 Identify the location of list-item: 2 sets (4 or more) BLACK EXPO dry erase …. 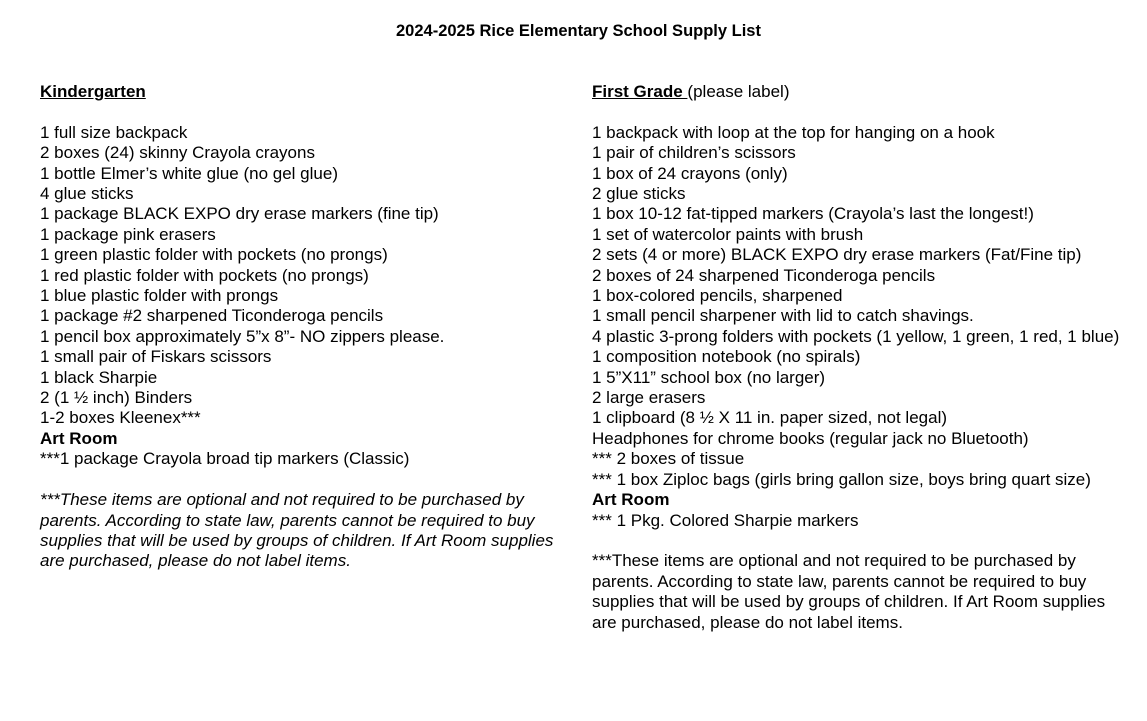
(837, 255).